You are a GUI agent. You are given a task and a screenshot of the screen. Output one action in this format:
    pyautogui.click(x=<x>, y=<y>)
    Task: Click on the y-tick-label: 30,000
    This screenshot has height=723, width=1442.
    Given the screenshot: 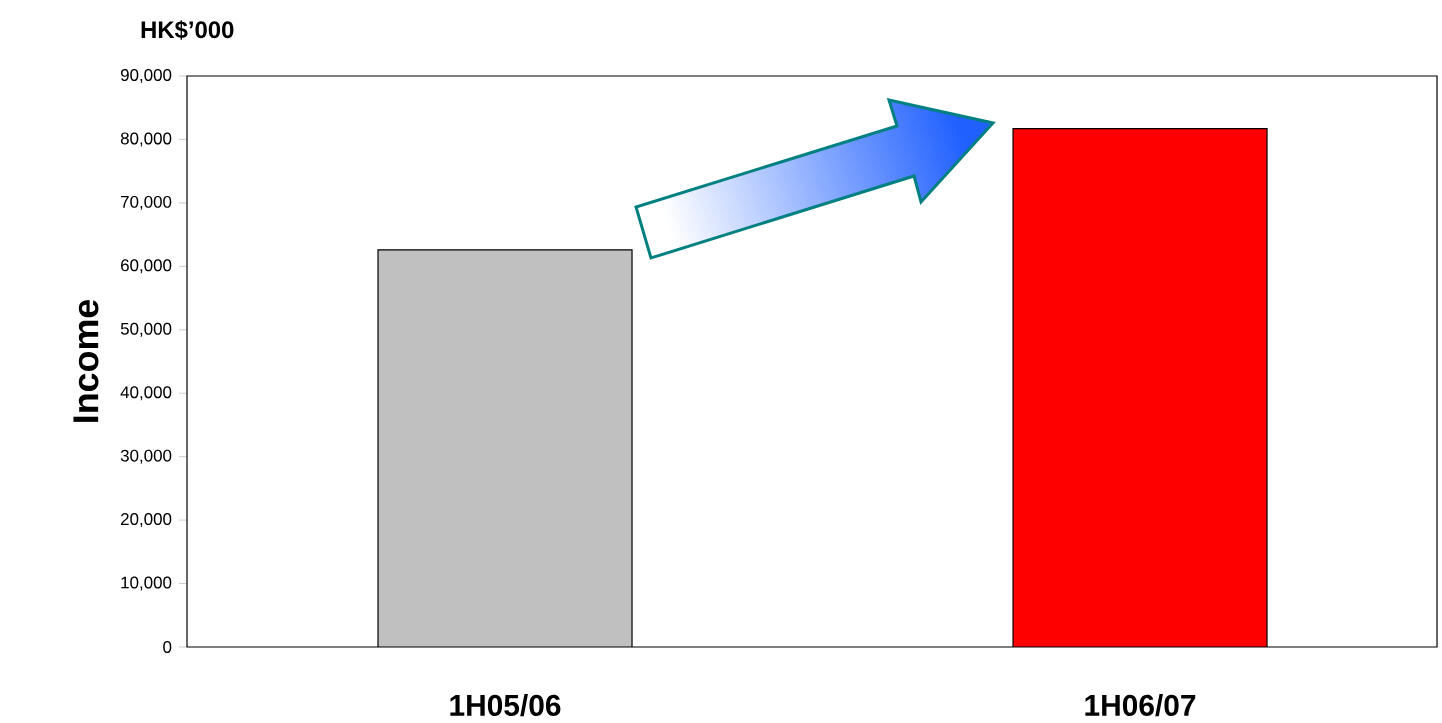 What is the action you would take?
    pyautogui.click(x=146, y=456)
    